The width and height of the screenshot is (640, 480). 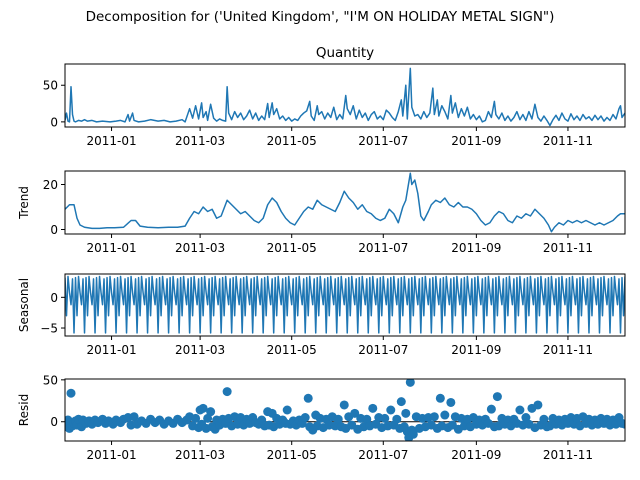 What do you see at coordinates (345, 53) in the screenshot?
I see `panel-title: Quantity` at bounding box center [345, 53].